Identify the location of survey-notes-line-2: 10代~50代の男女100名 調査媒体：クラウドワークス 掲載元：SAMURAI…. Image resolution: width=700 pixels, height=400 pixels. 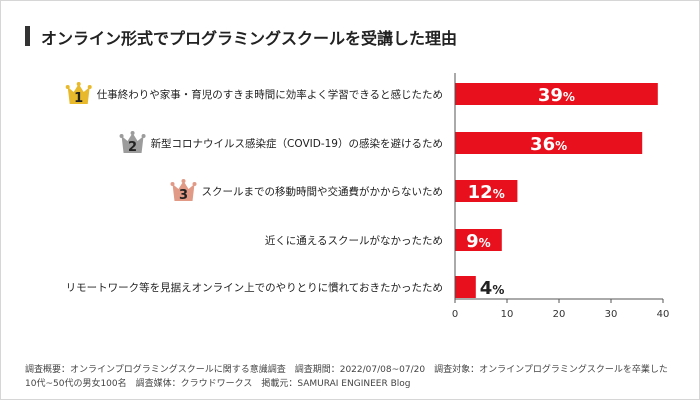
(218, 384).